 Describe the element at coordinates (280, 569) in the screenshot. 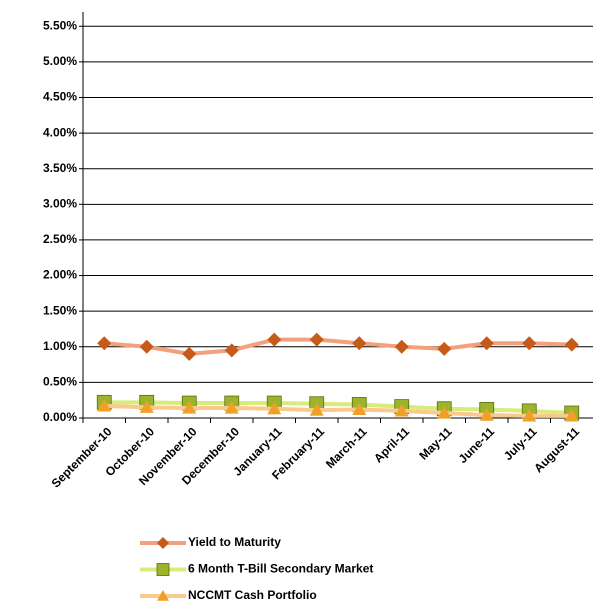

I see `legend-label: 6 Month T-Bill Secondary Market` at that location.